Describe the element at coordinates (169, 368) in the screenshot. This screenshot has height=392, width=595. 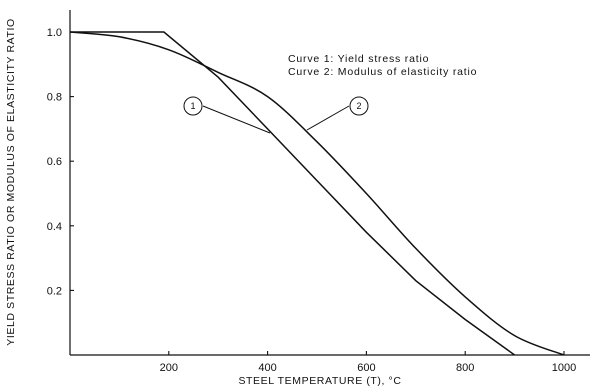
I see `x-tick-label: 200` at that location.